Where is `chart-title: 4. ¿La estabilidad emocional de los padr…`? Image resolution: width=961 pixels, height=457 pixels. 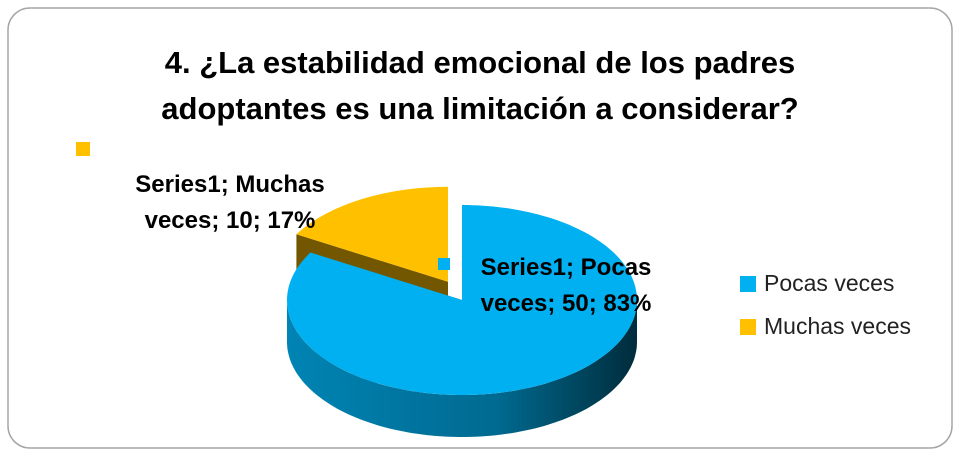
chart-title: 4. ¿La estabilidad emocional de los padr… is located at coordinates (480, 85).